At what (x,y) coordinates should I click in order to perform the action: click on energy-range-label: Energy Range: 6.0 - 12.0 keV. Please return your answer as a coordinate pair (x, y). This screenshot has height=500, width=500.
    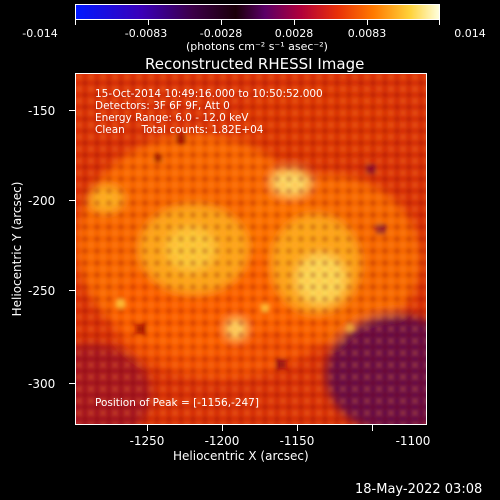
    Looking at the image, I should click on (172, 118).